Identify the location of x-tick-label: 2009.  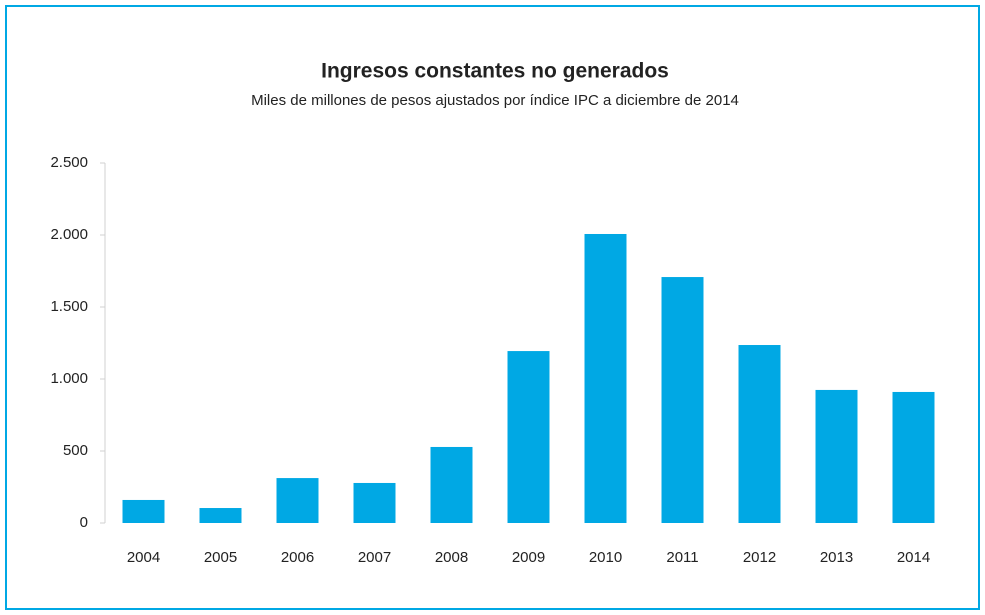
(528, 557).